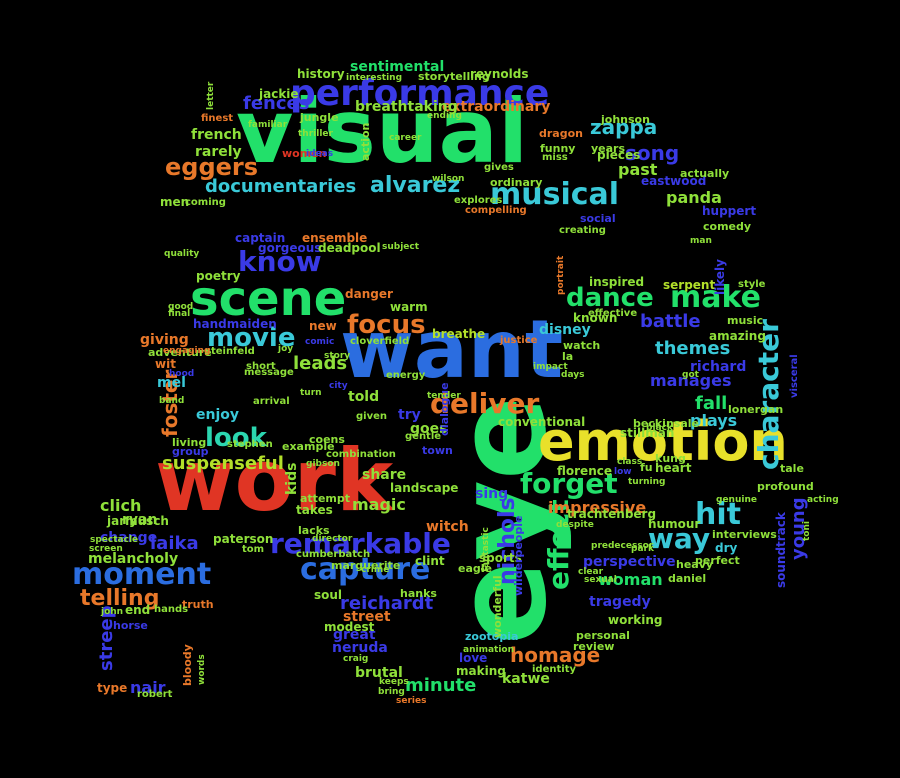 This screenshot has height=778, width=900. I want to click on cloud-word: eastwood, so click(674, 181).